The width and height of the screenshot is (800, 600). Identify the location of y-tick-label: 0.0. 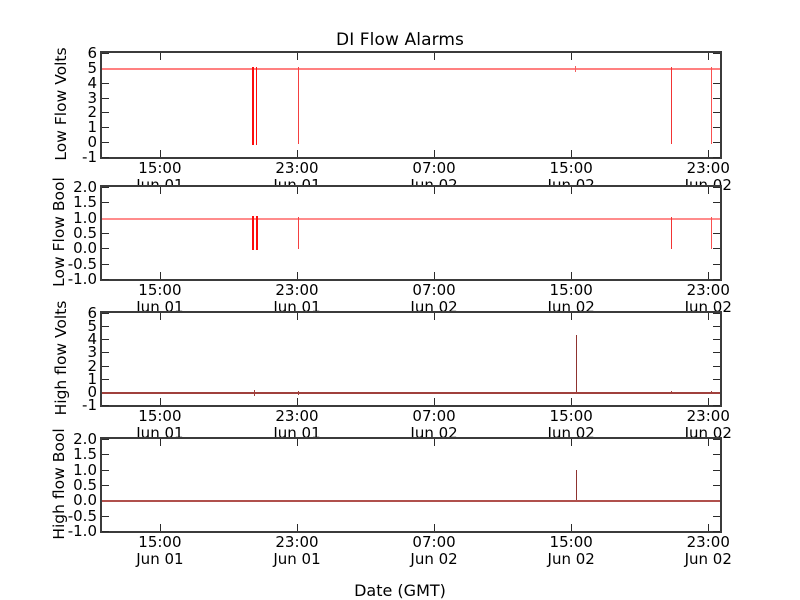
(85, 500).